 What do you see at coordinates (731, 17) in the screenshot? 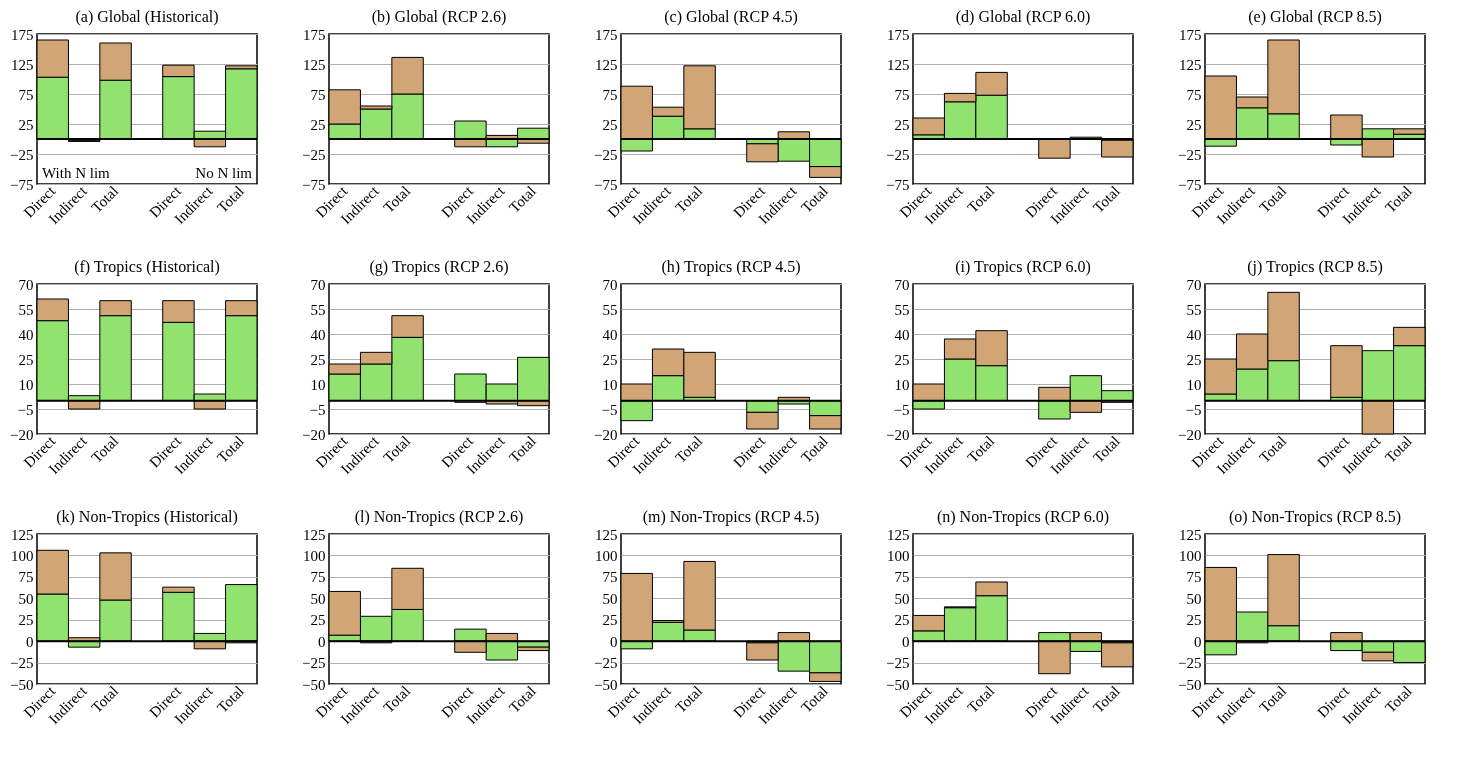
I see `chart-title: (c) Global (RCP 4.5)` at bounding box center [731, 17].